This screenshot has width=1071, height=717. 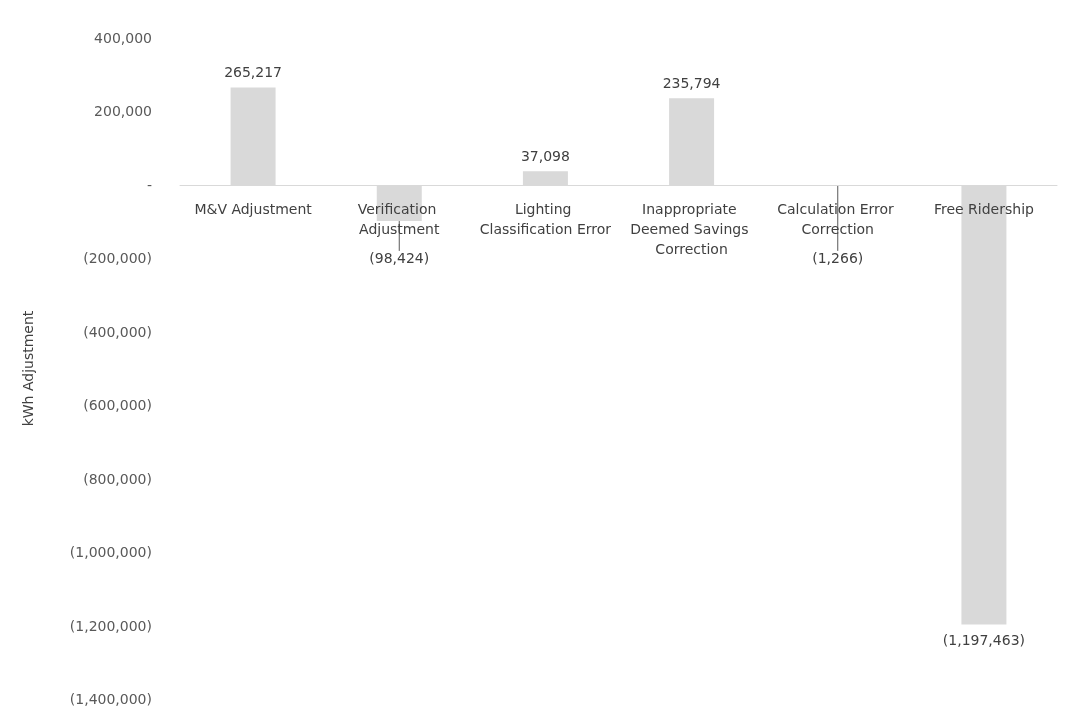 I want to click on data-label: 37,098, so click(x=545, y=156).